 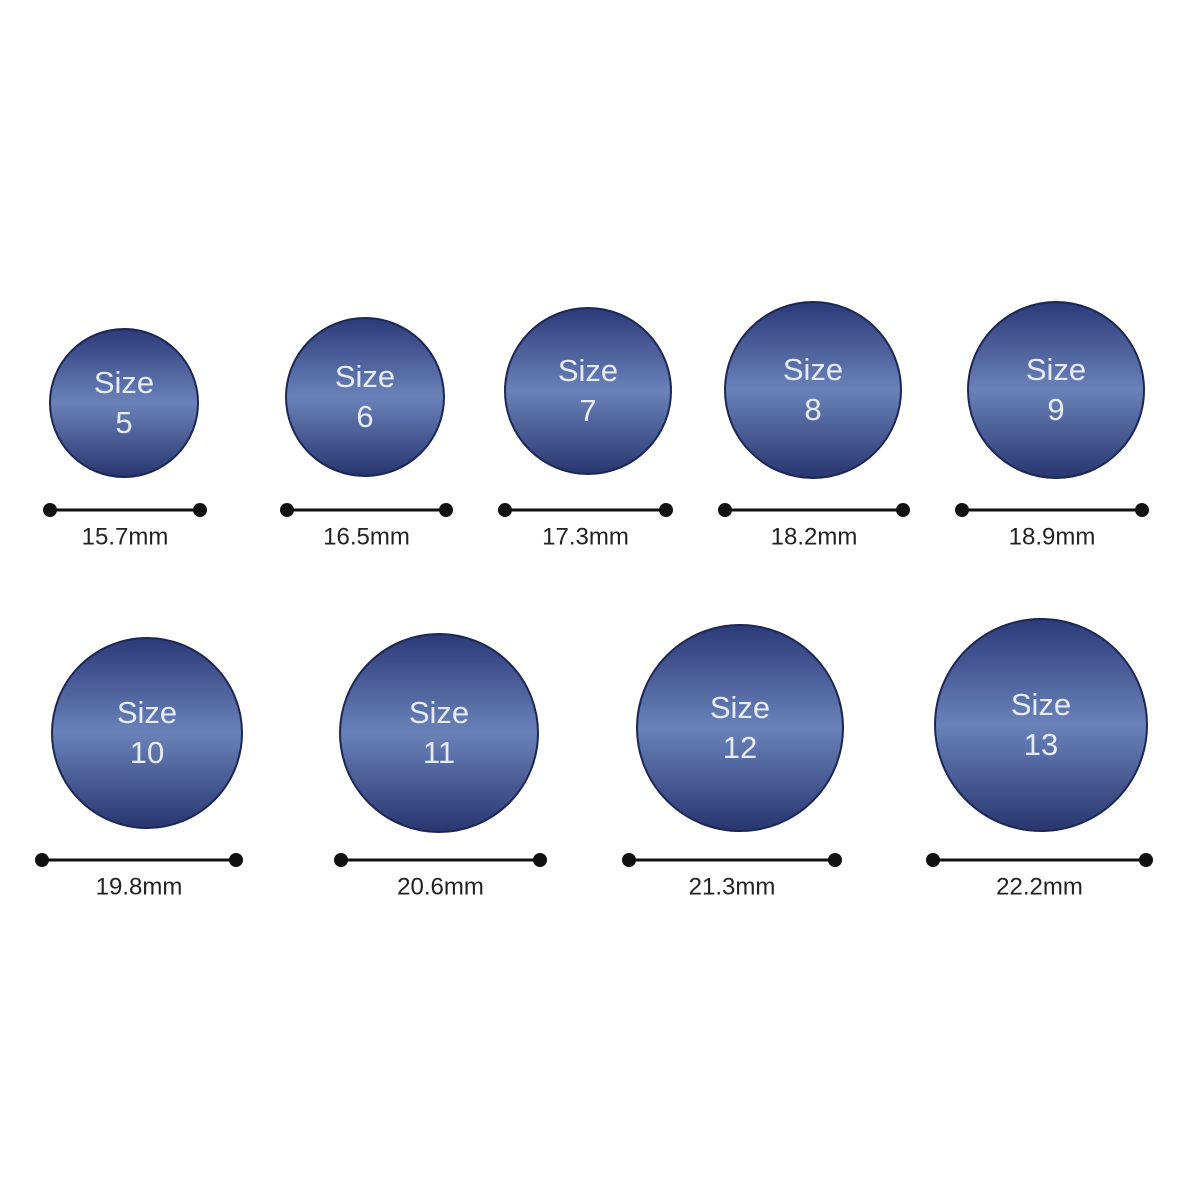 I want to click on size-number: 6, so click(x=364, y=416).